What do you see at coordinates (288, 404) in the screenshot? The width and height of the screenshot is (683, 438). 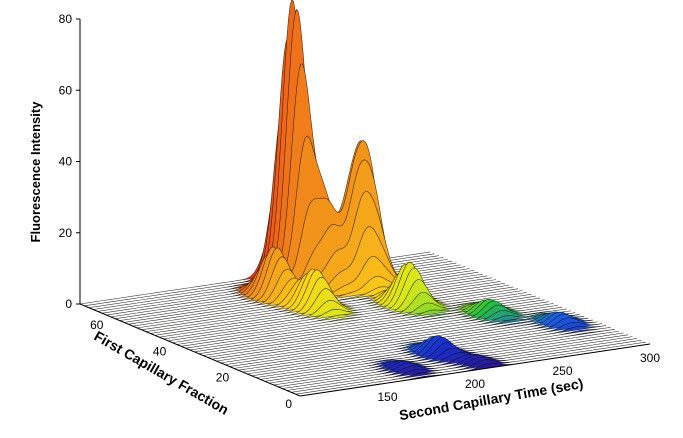 I see `y-tick-label: 0` at bounding box center [288, 404].